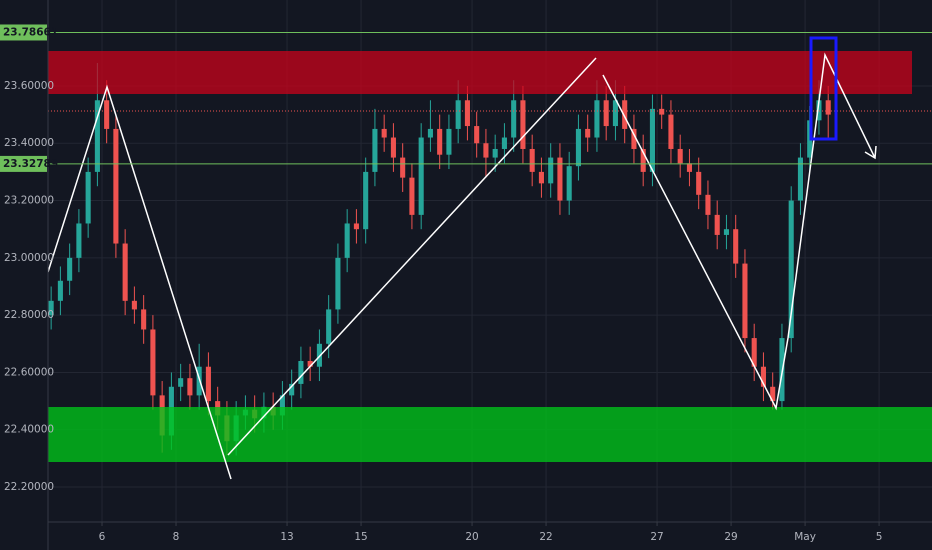 The width and height of the screenshot is (932, 550). Describe the element at coordinates (29, 487) in the screenshot. I see `y-tick-label: 22.20000` at that location.